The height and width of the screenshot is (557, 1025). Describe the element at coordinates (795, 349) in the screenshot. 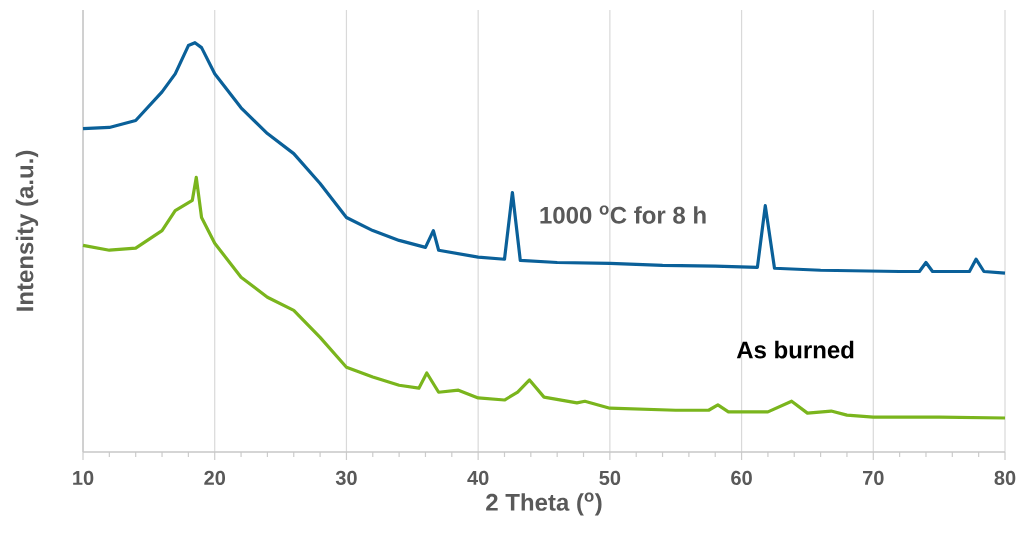

I see `text: As burned` at that location.